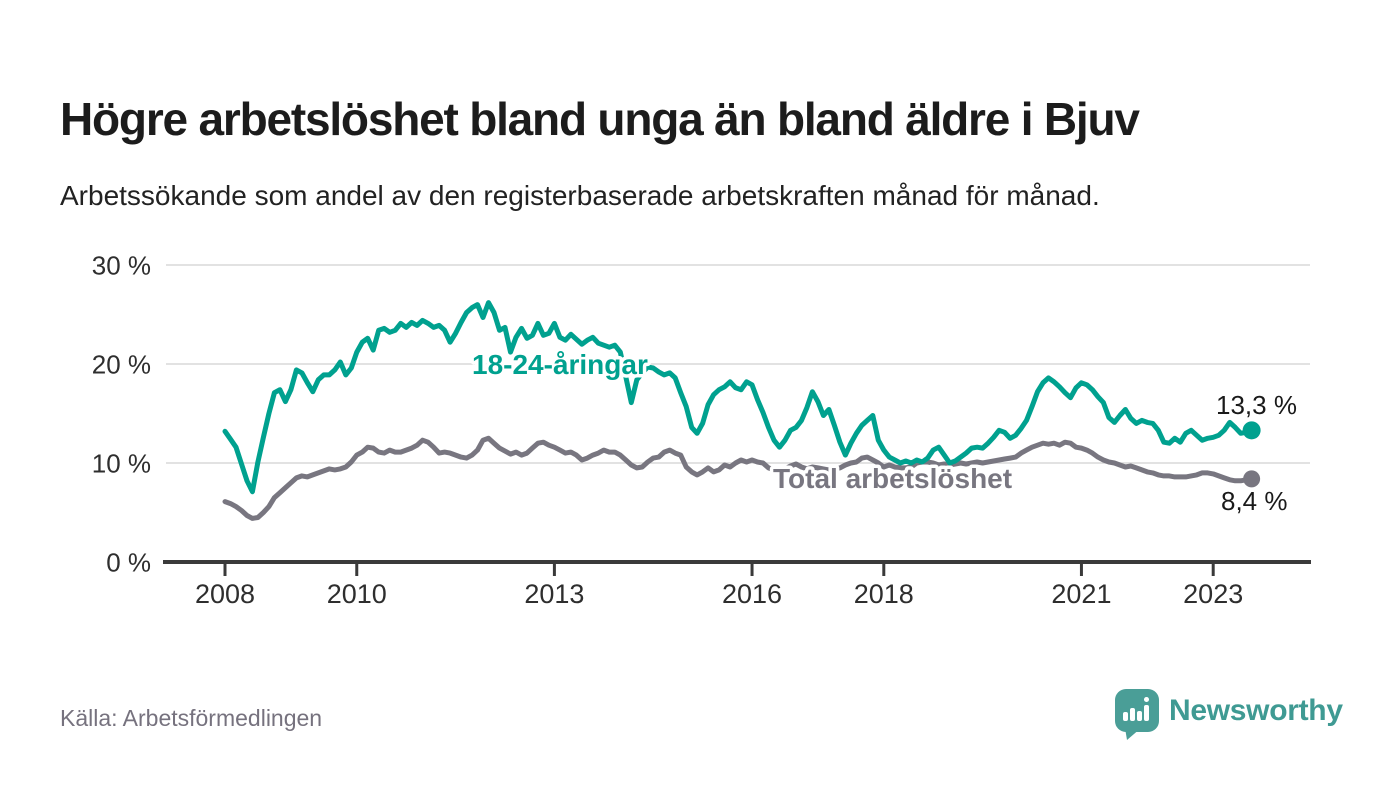 The height and width of the screenshot is (794, 1400). Describe the element at coordinates (1081, 594) in the screenshot. I see `x-tick-label: 2021` at that location.